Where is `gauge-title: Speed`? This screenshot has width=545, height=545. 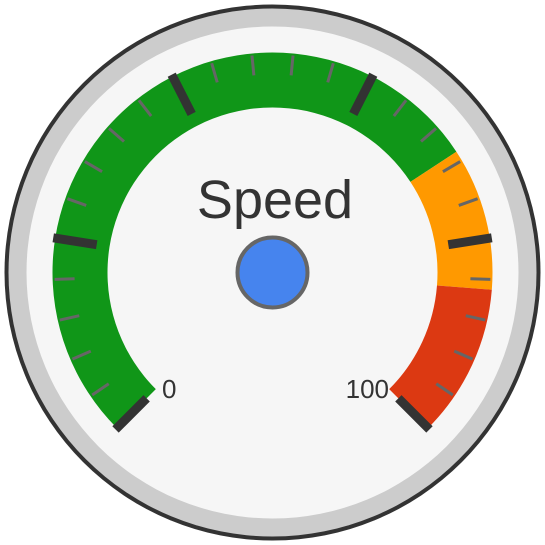
gauge-title: Speed is located at coordinates (275, 200).